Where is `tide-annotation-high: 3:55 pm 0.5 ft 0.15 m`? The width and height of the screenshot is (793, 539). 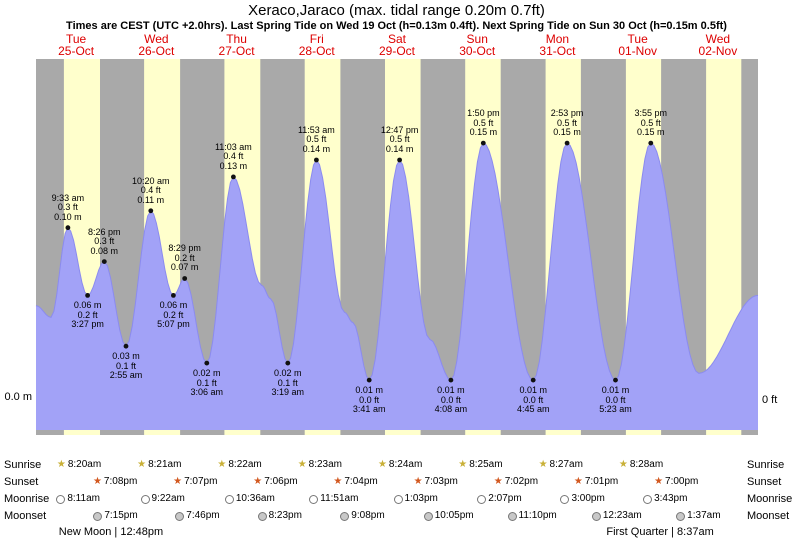 tide-annotation-high: 3:55 pm 0.5 ft 0.15 m is located at coordinates (651, 123).